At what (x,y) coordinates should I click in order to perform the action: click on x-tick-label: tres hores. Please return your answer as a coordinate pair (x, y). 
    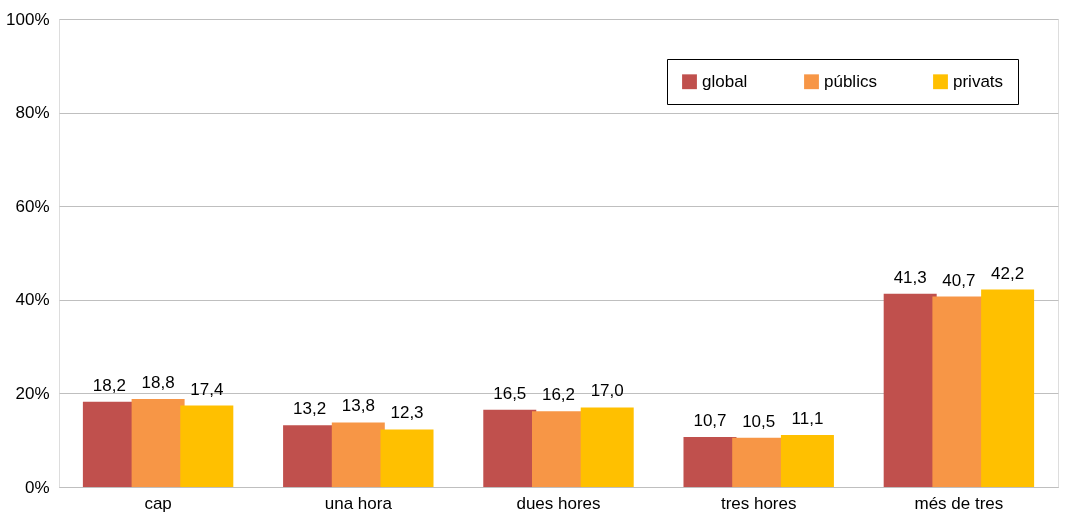
    Looking at the image, I should click on (758, 503).